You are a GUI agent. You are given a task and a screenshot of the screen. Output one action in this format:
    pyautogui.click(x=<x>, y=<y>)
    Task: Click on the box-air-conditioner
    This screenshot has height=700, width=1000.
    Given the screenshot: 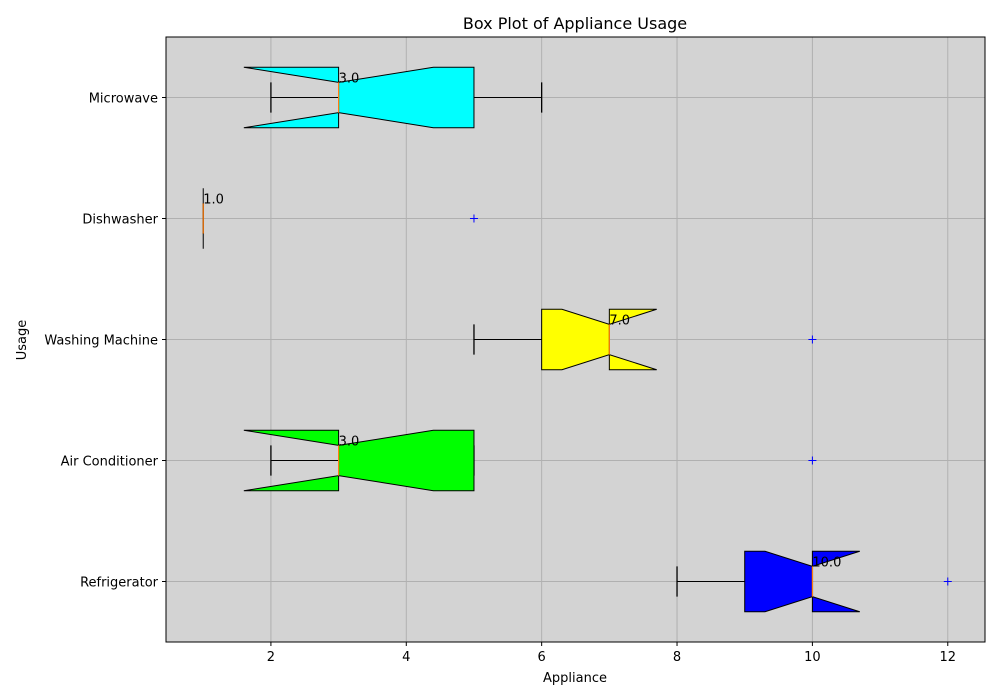 What is the action you would take?
    pyautogui.click(x=359, y=460)
    